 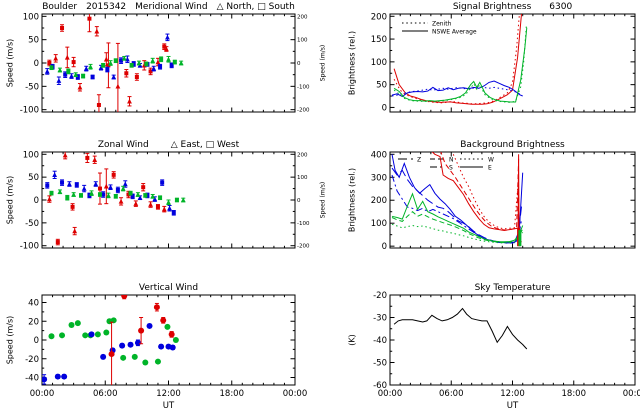 I want to click on panel-meridional-plot: -100 -50 0 50 100 -200 -100 0 100 200, so click(x=165, y=64).